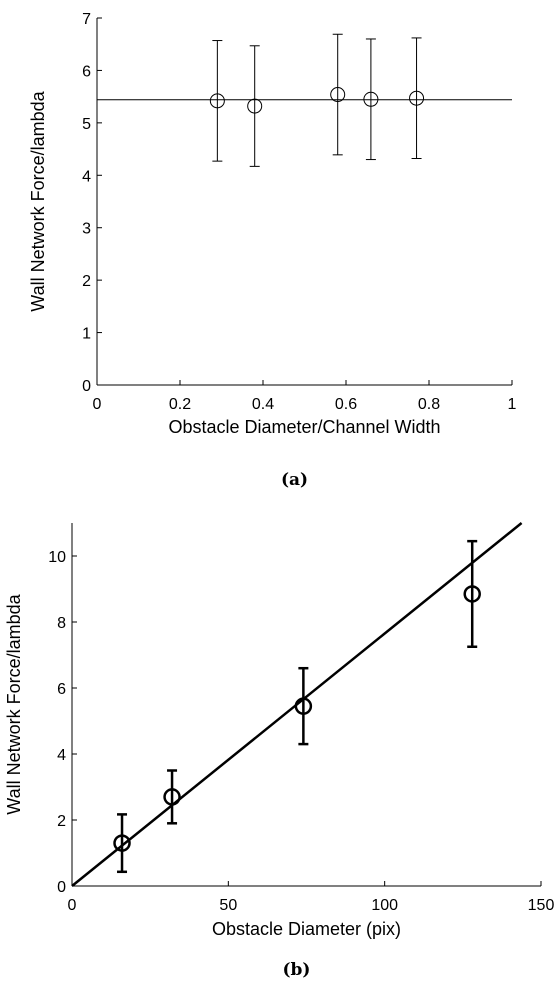  Describe the element at coordinates (228, 905) in the screenshot. I see `x-tick-label: 50` at that location.